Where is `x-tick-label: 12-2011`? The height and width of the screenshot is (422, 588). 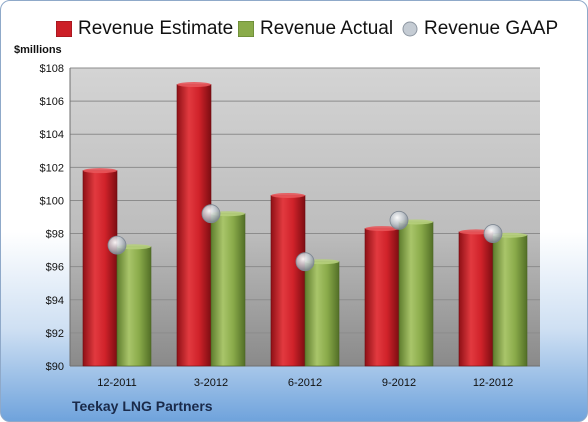 x-tick-label: 12-2011 is located at coordinates (117, 383).